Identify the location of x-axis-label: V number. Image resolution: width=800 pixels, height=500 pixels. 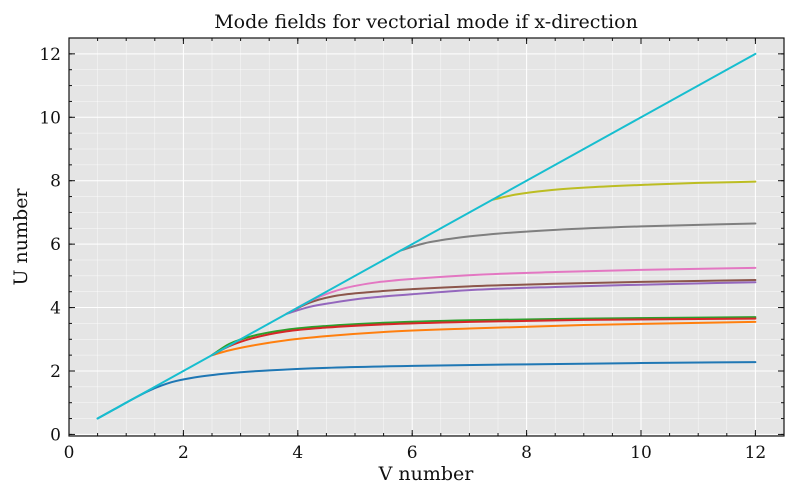
(426, 474).